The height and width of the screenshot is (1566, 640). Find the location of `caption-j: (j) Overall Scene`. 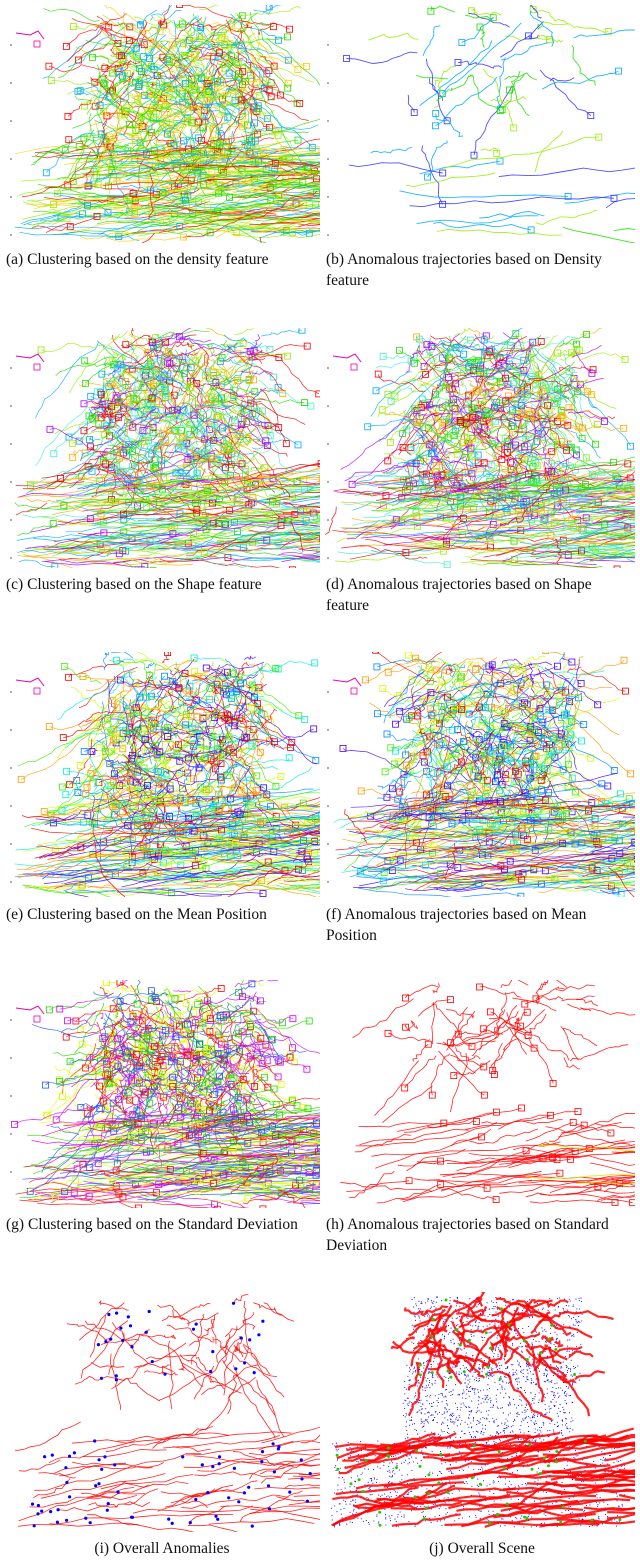

caption-j: (j) Overall Scene is located at coordinates (482, 1548).